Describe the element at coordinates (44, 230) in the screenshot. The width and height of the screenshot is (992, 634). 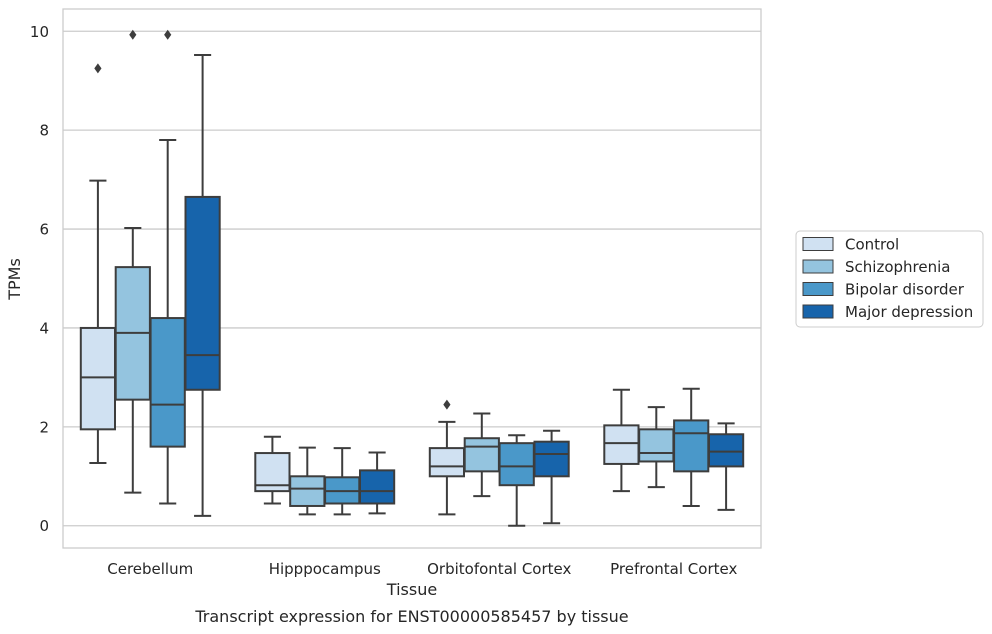
I see `y-tick-label: 6` at that location.